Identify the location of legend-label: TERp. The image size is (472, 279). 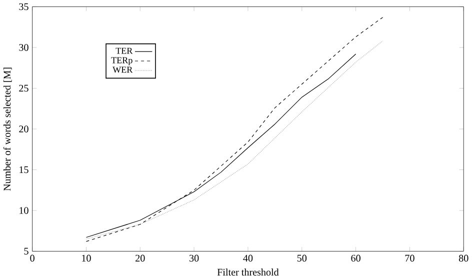
(121, 61).